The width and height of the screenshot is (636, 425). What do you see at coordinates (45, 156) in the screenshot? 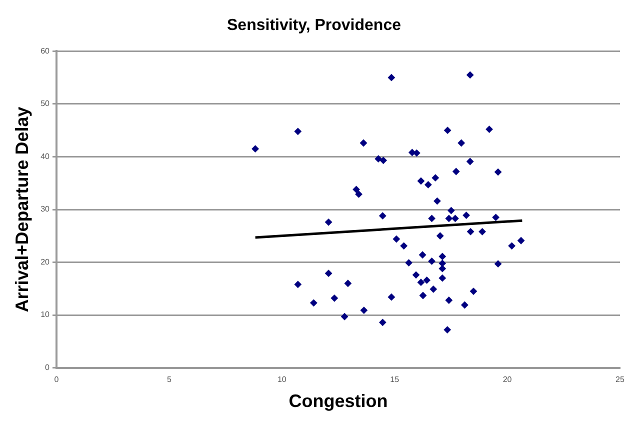
I see `y-tick-label: 40` at bounding box center [45, 156].